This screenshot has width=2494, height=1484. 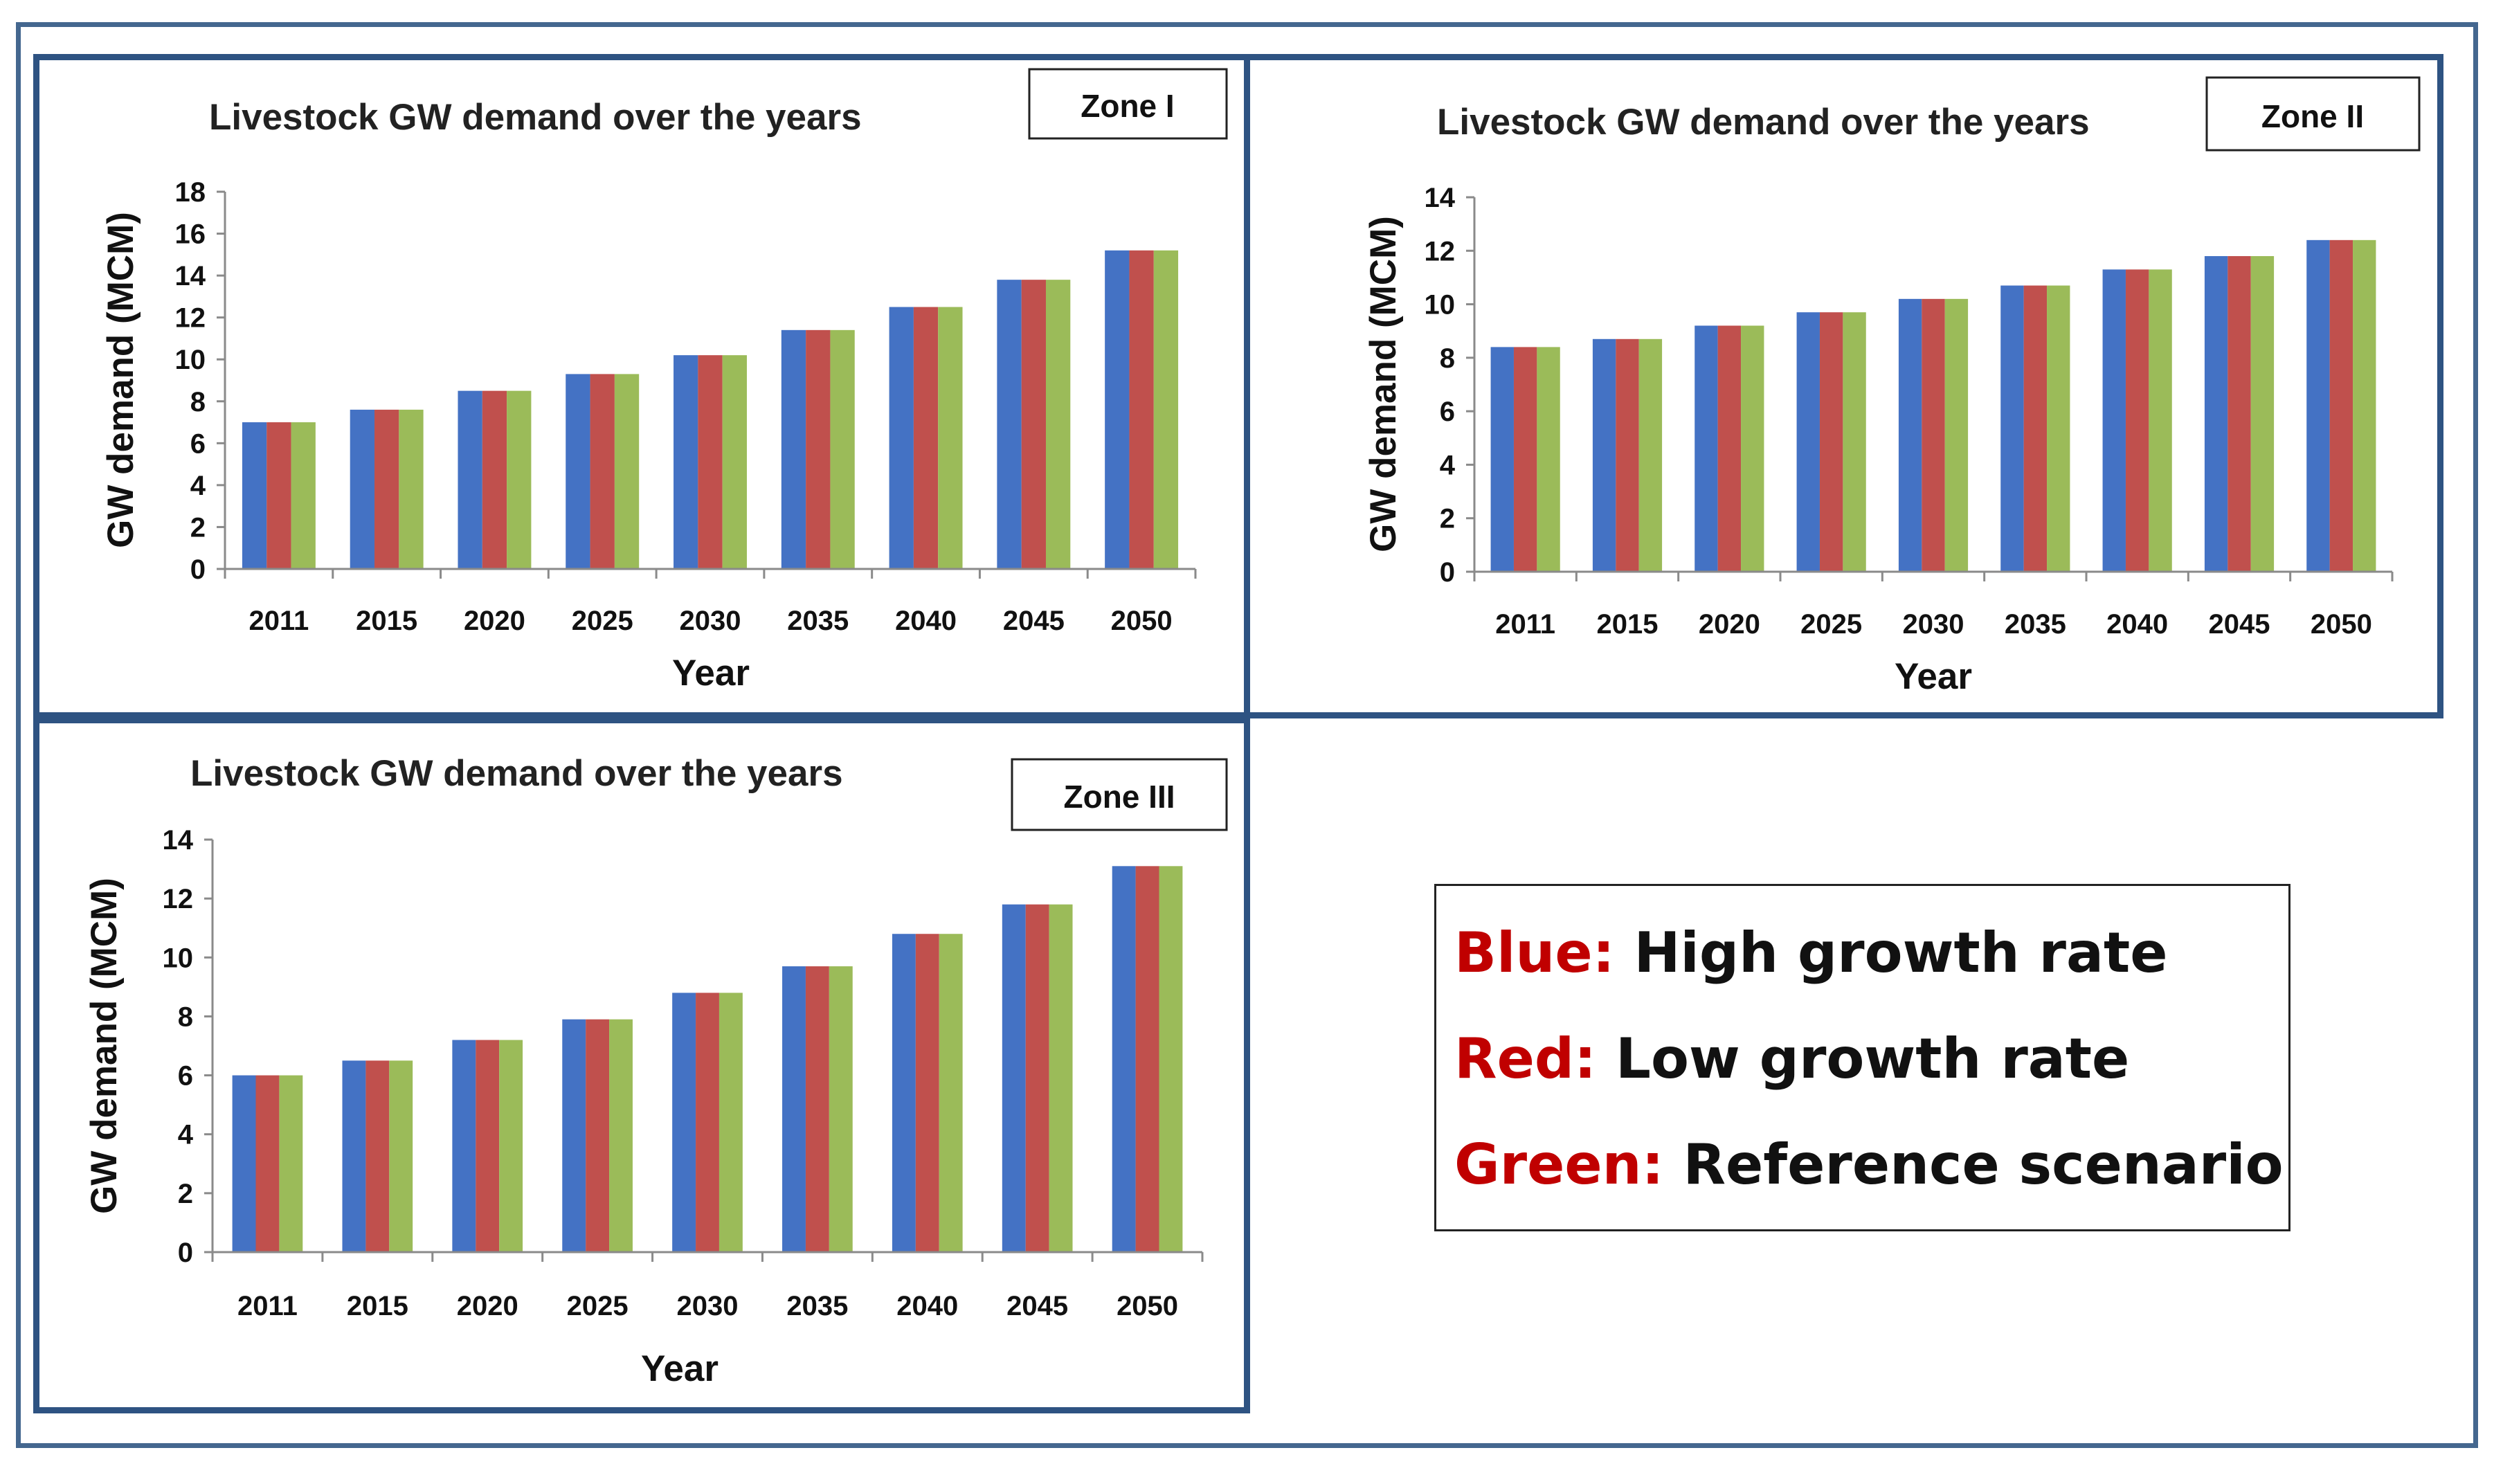 I want to click on x-tick-label: 2045, so click(x=1037, y=1306).